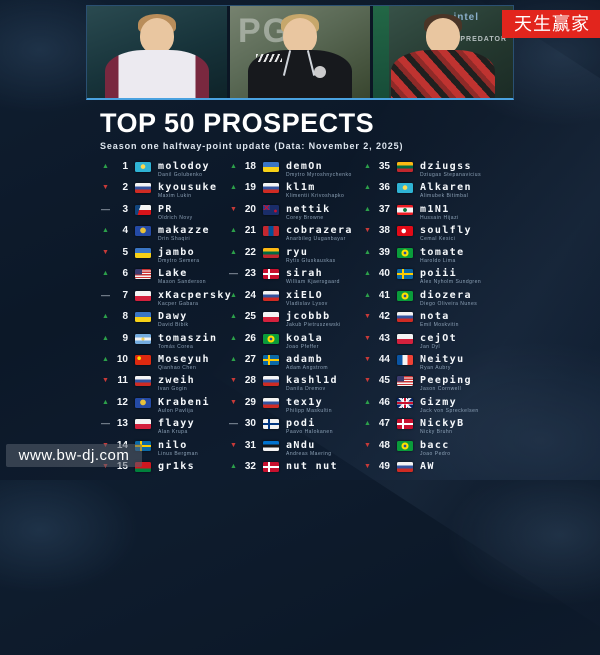 This screenshot has width=600, height=655. Describe the element at coordinates (309, 448) in the screenshot. I see `player-name-block: aNdu Andreas Maering` at that location.